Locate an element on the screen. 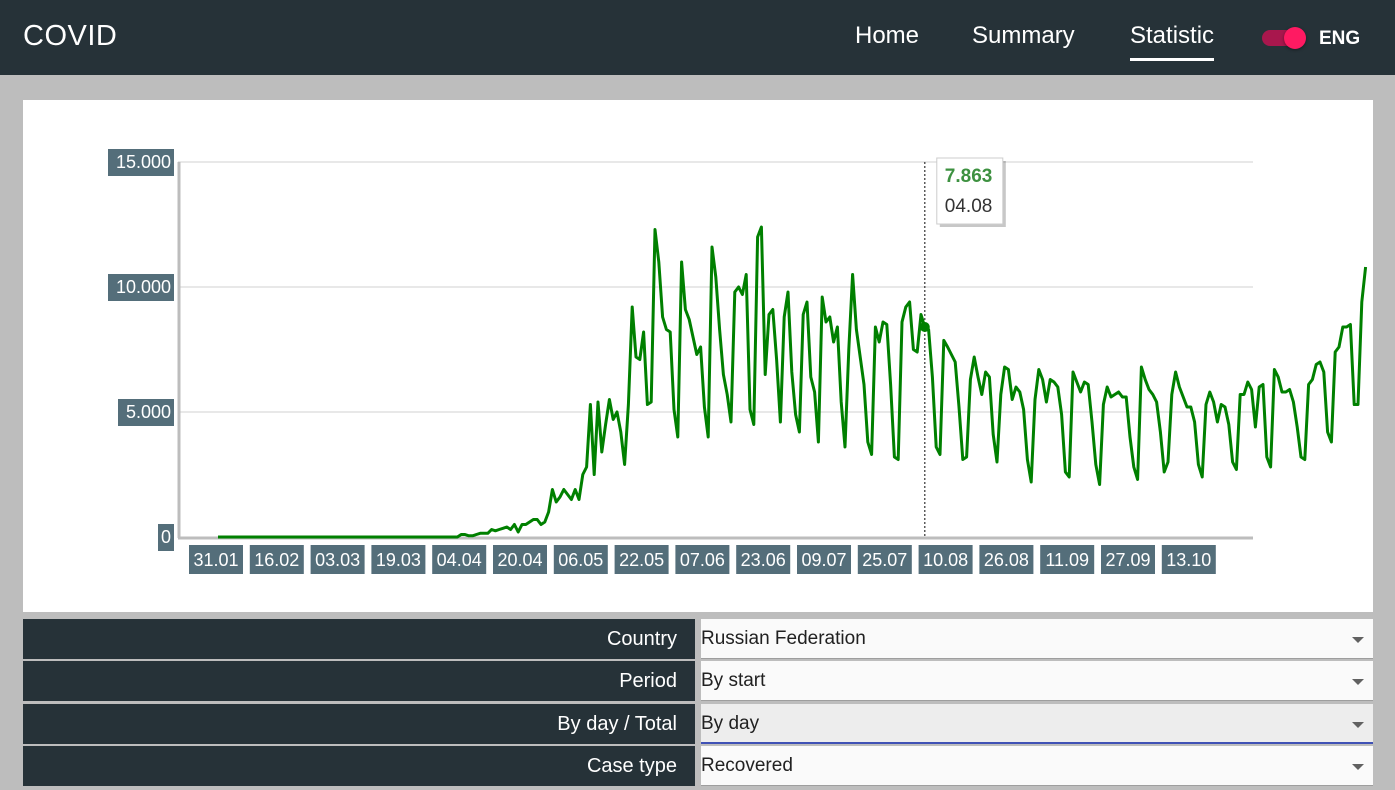 The image size is (1395, 790). x-tick-label: 20.04 is located at coordinates (519, 560).